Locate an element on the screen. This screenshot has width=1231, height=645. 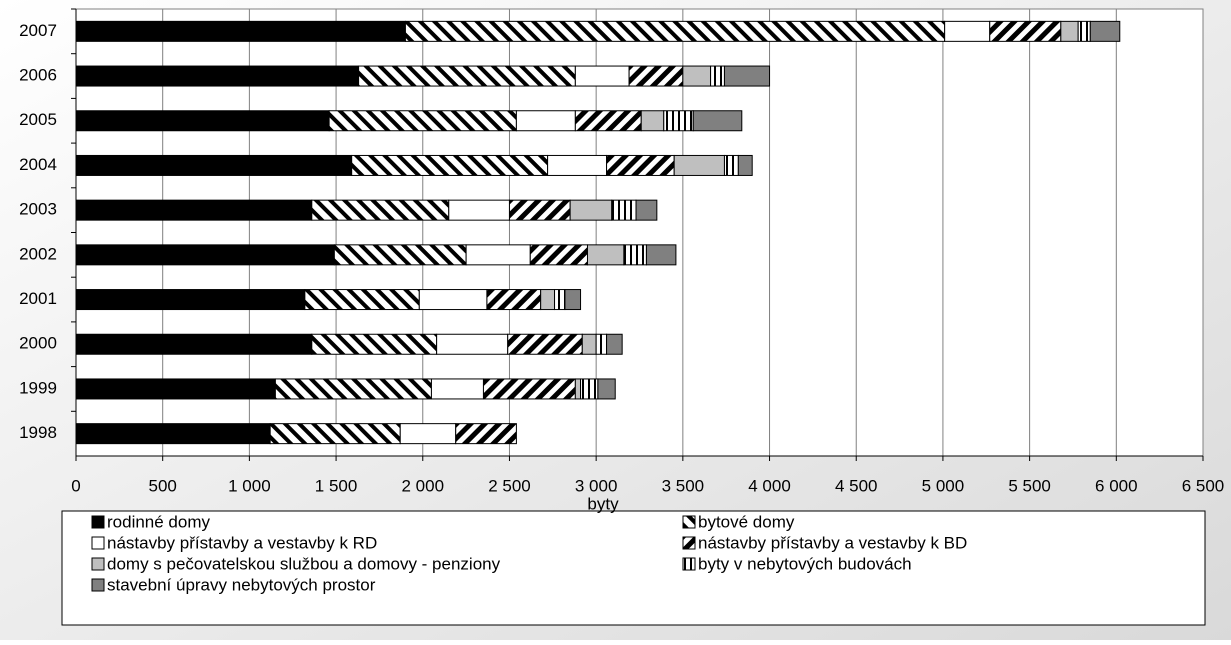
legend-label: stavební úpravy nebytových prostor is located at coordinates (241, 584).